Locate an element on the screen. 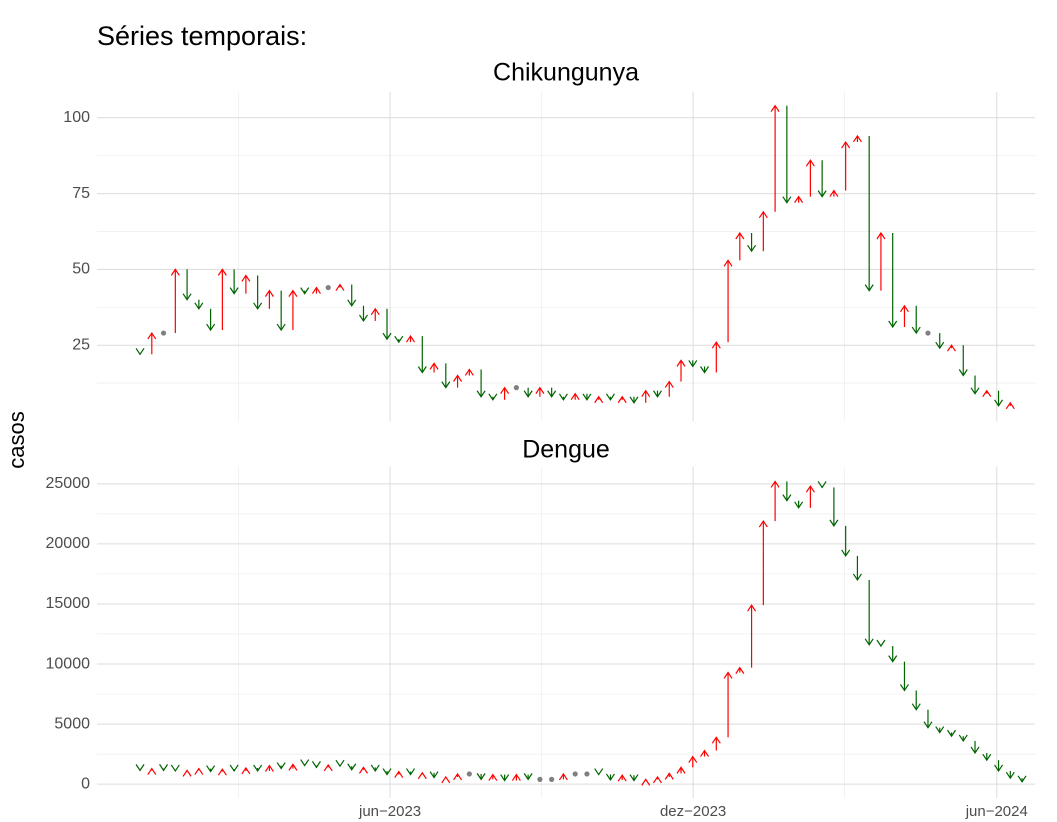 The height and width of the screenshot is (822, 1057). y-tick-label: 0 is located at coordinates (85, 783).